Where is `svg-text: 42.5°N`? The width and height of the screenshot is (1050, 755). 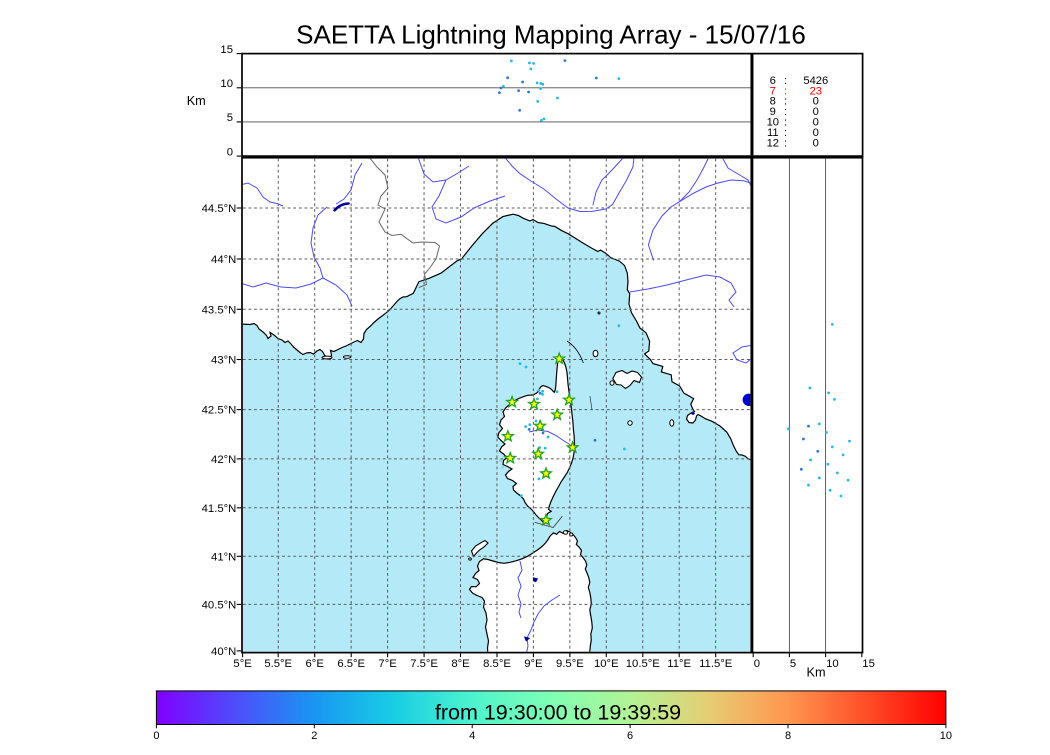 svg-text: 42.5°N is located at coordinates (219, 411).